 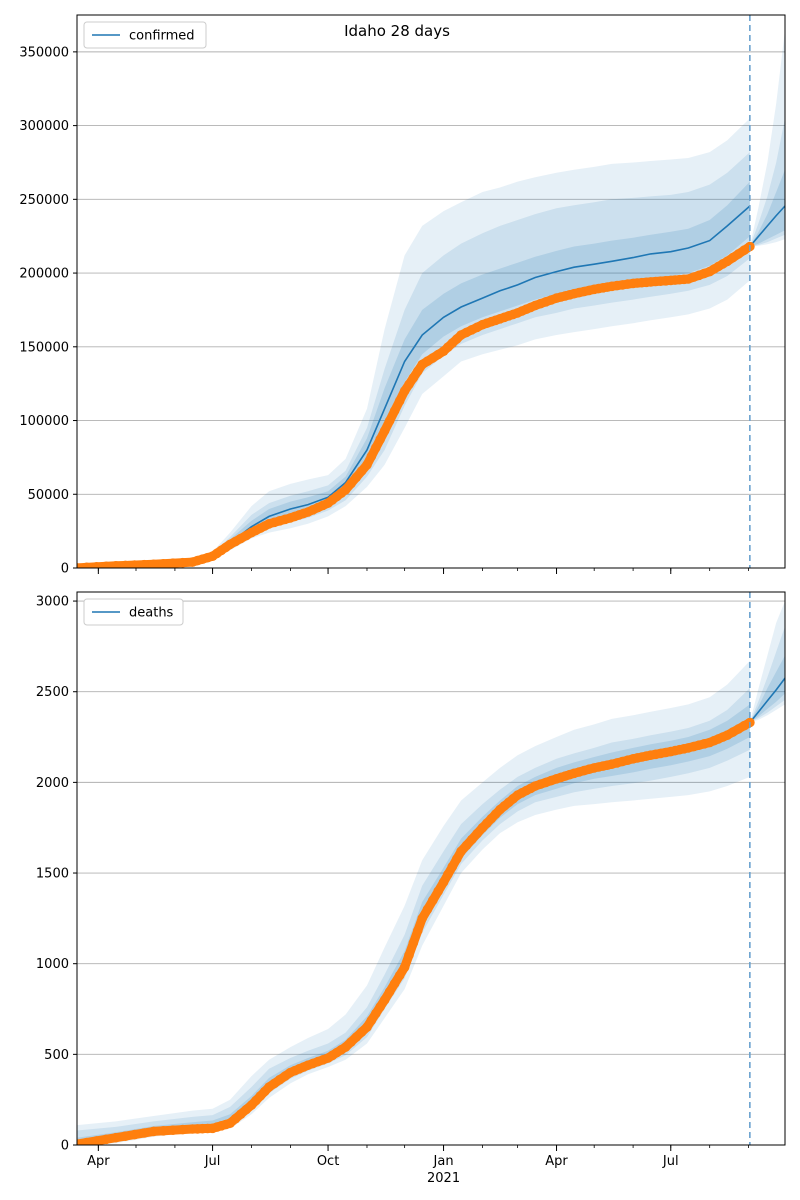 What do you see at coordinates (44, 421) in the screenshot?
I see `y-tick-label: 100000` at bounding box center [44, 421].